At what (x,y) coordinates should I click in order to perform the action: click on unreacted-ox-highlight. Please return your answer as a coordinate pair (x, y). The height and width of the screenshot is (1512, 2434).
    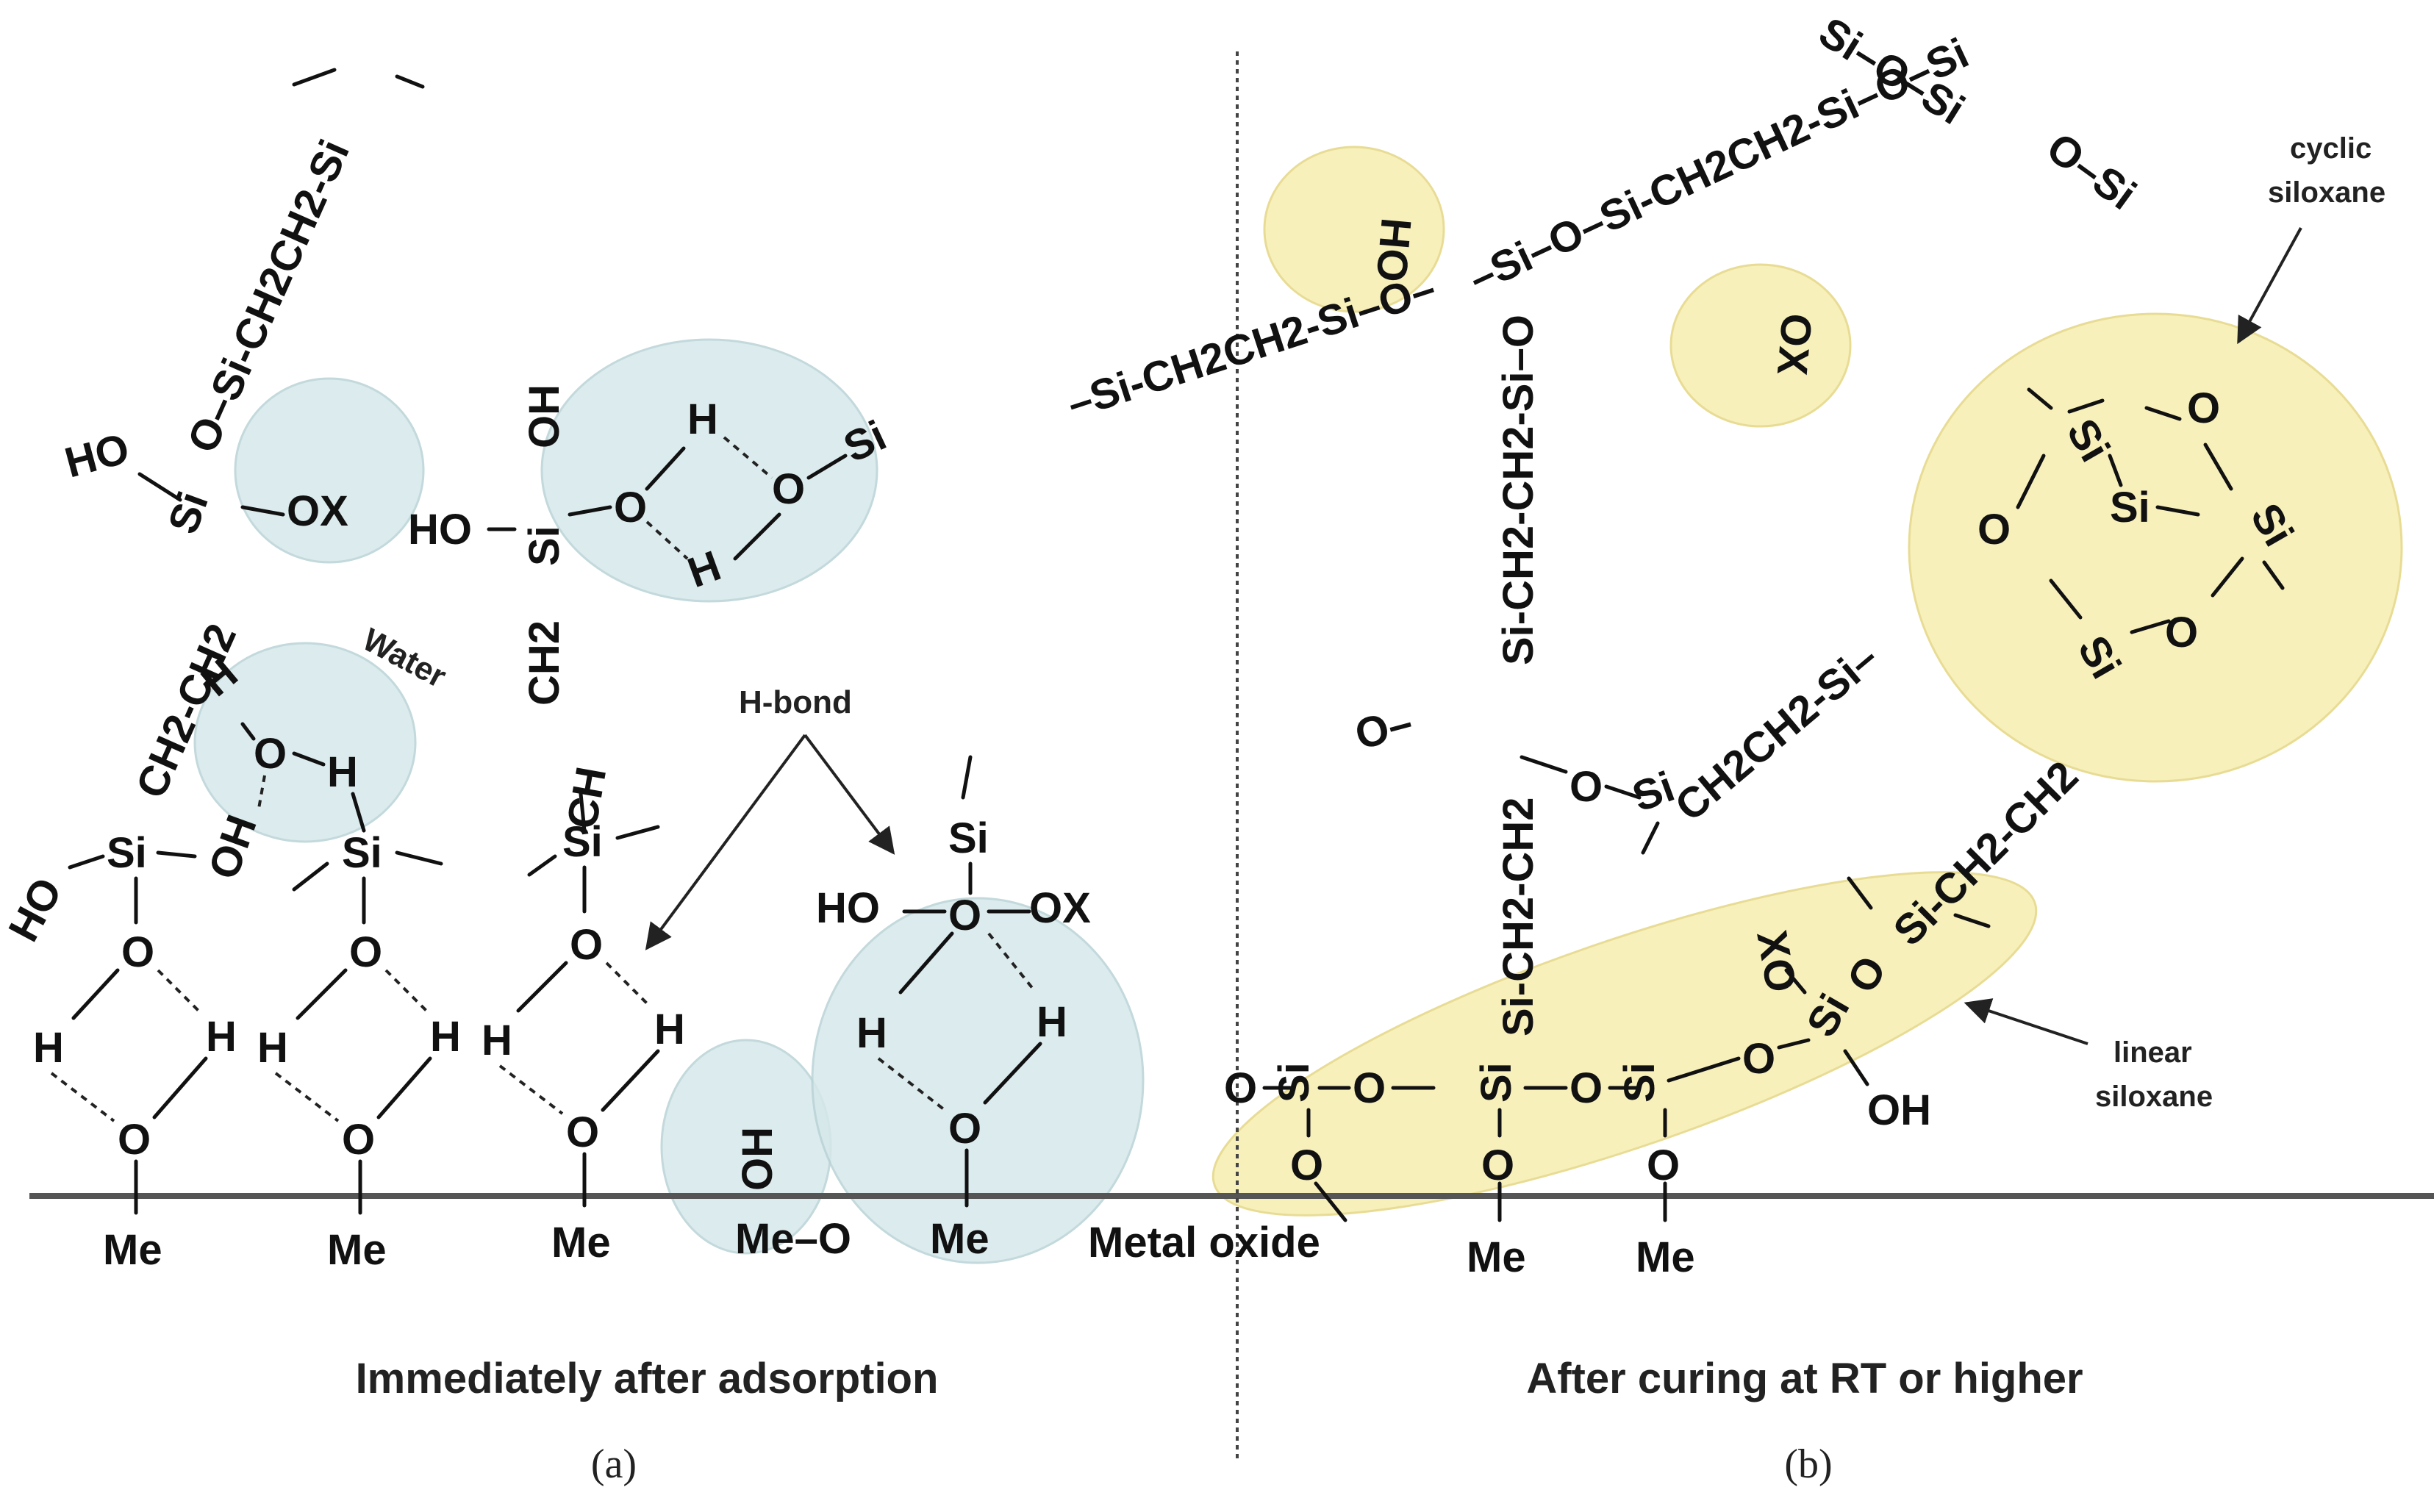
    Looking at the image, I should click on (1760, 345).